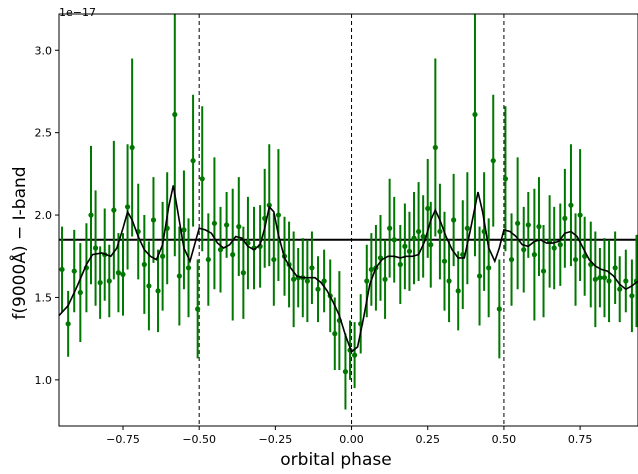 This screenshot has width=638, height=474. Describe the element at coordinates (44, 50) in the screenshot. I see `y-tick-label: 3.0` at that location.